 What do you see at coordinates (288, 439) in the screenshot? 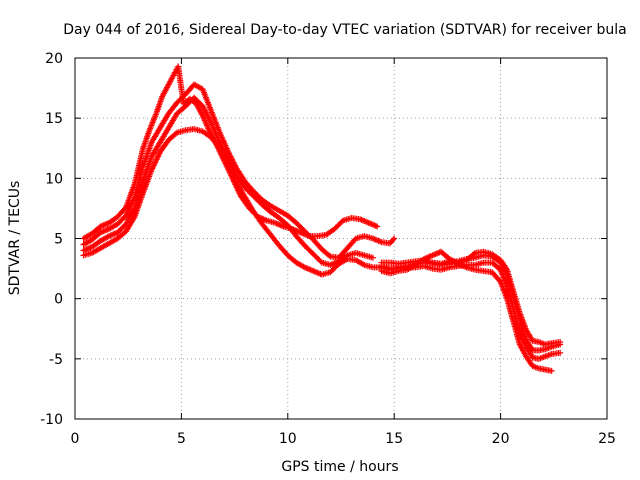
I see `x-tick-label: 10` at bounding box center [288, 439].